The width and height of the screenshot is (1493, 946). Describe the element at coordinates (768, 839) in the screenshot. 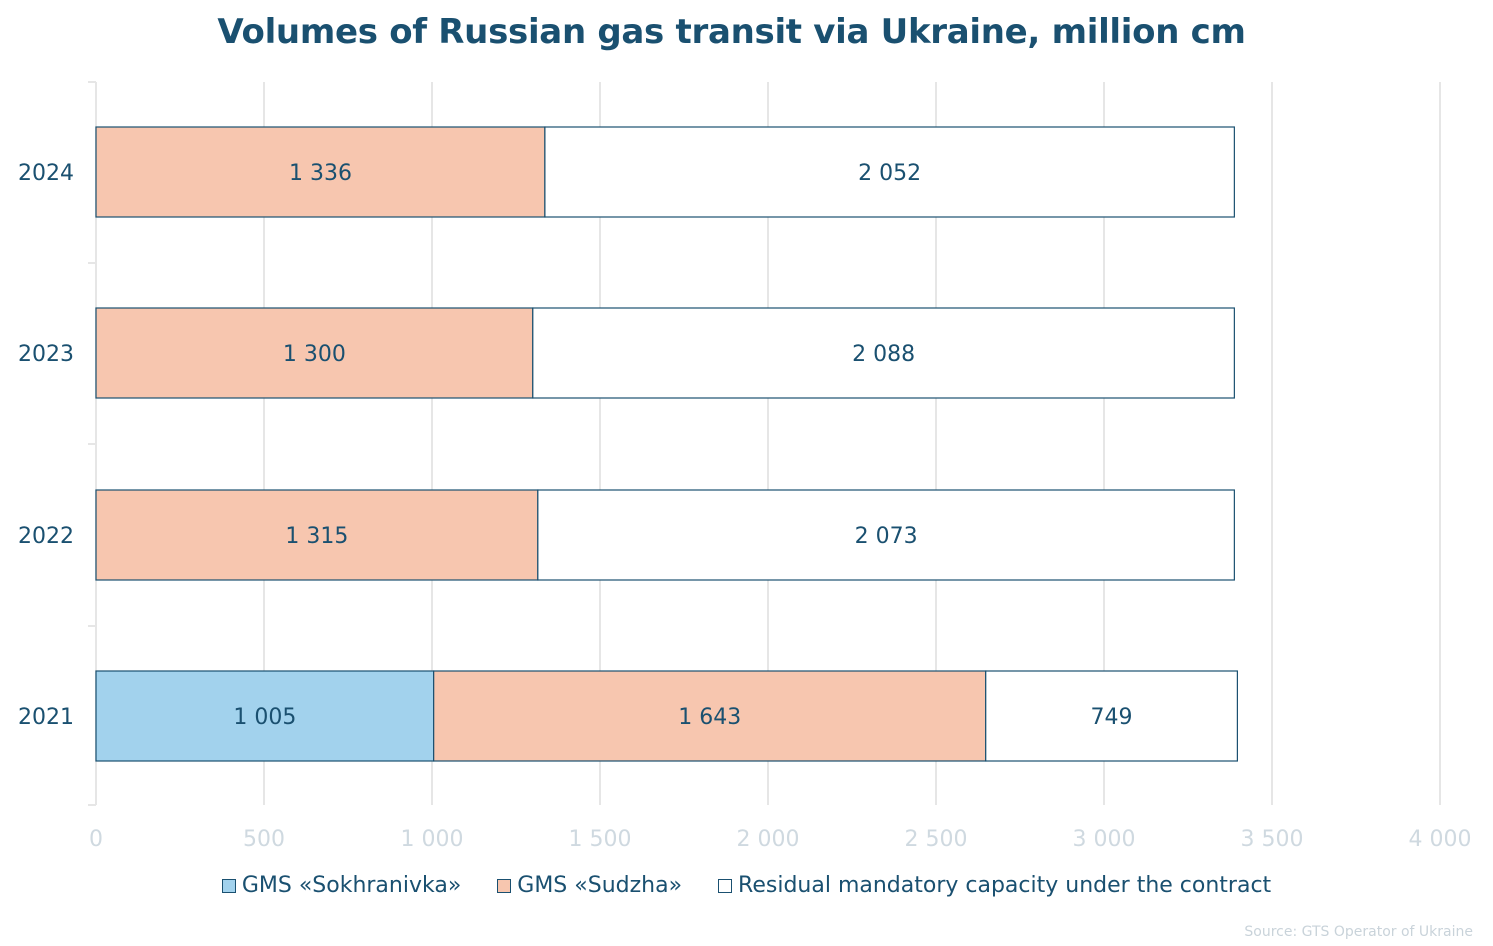

I see `x-tick-label-2000: 2 000` at that location.